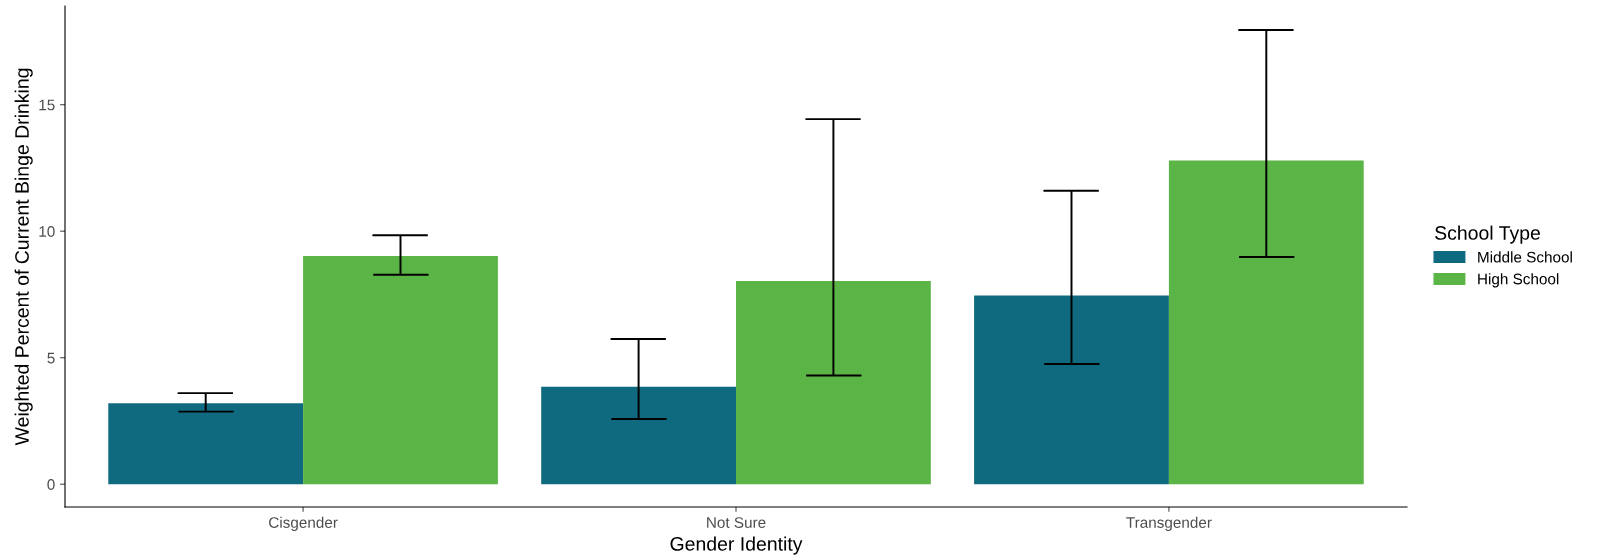  What do you see at coordinates (1169, 523) in the screenshot?
I see `x-tick-label: Transgender` at bounding box center [1169, 523].